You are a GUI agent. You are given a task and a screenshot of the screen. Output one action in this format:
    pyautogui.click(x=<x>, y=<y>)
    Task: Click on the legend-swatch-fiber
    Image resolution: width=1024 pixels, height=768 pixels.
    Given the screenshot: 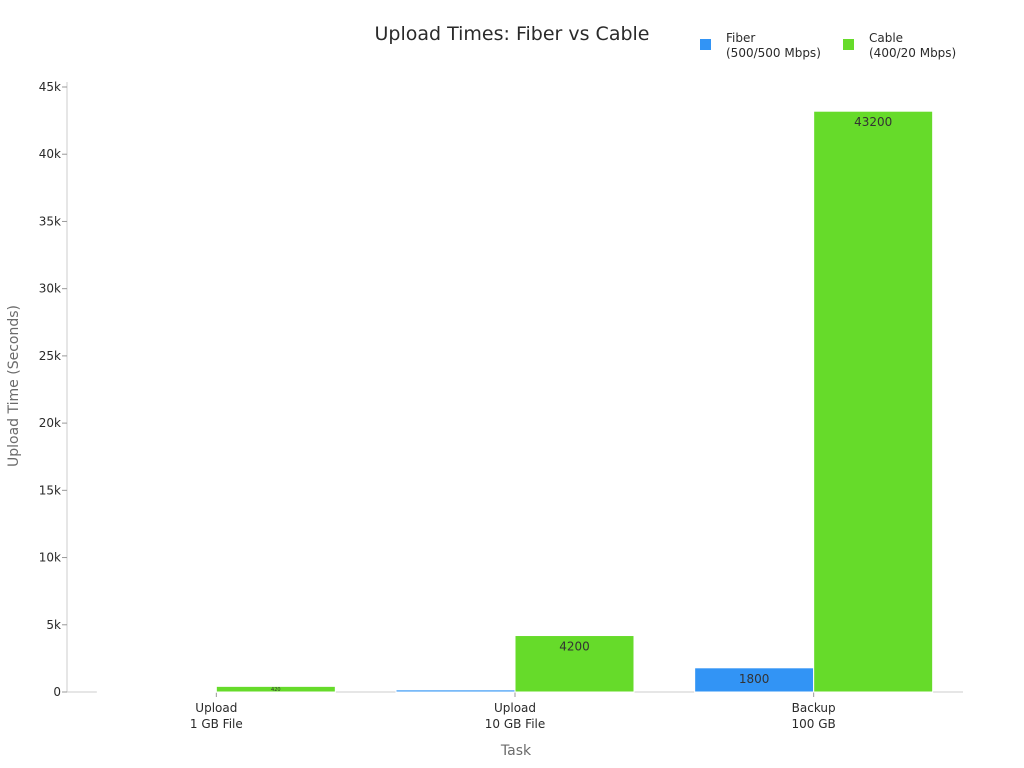 What is the action you would take?
    pyautogui.click(x=705, y=44)
    